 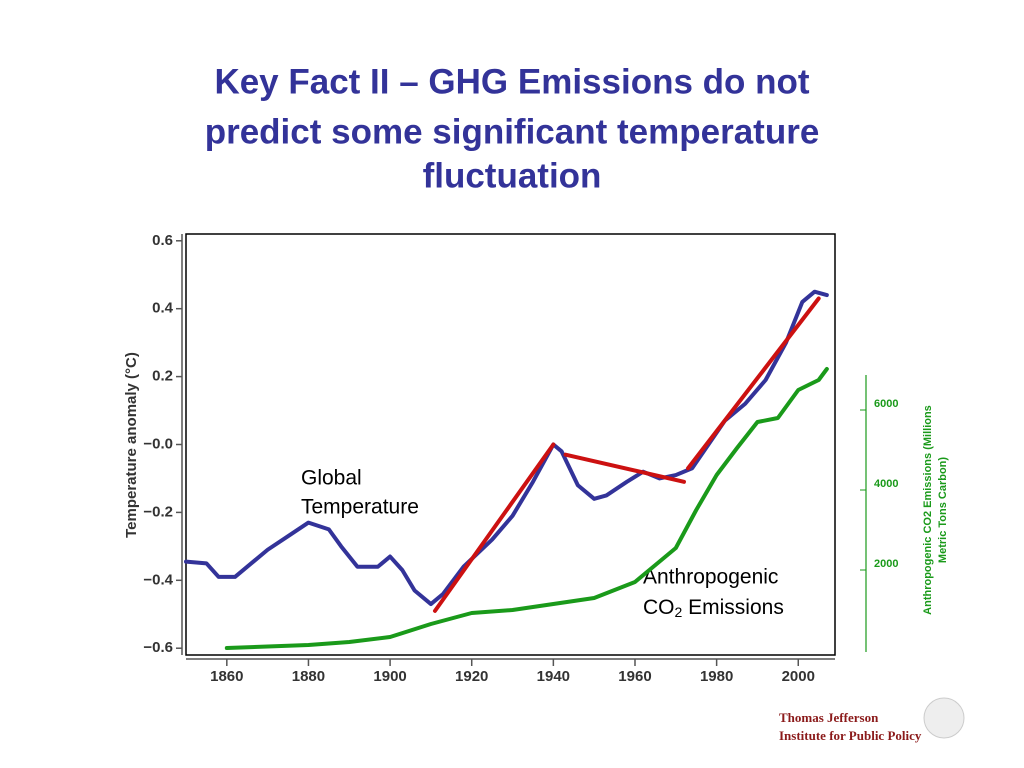 I want to click on annotation: Temperature, so click(x=360, y=507).